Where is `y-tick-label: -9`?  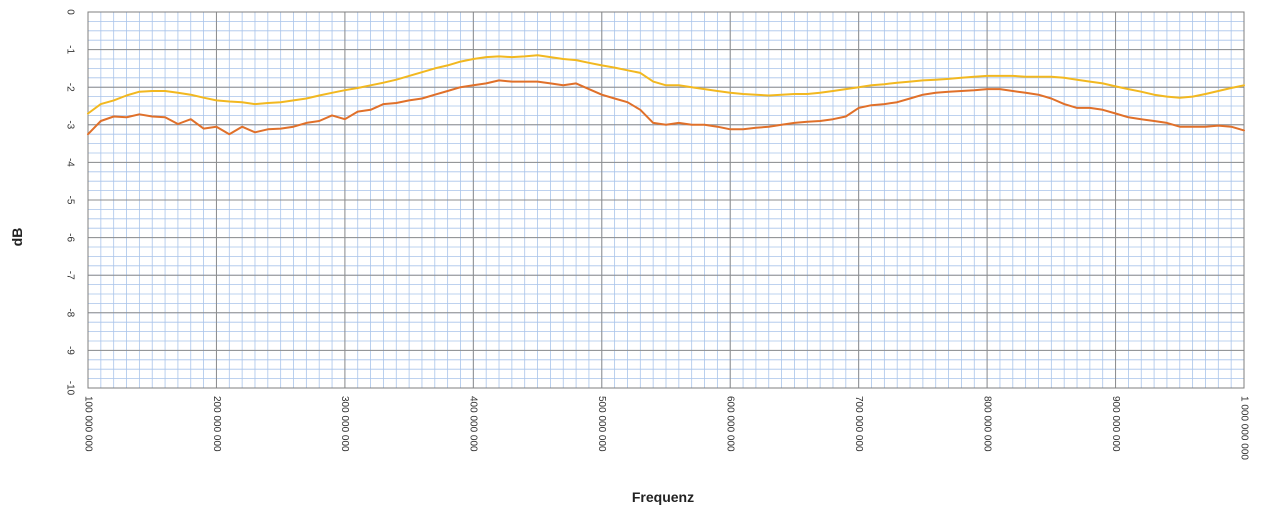 y-tick-label: -9 is located at coordinates (69, 350).